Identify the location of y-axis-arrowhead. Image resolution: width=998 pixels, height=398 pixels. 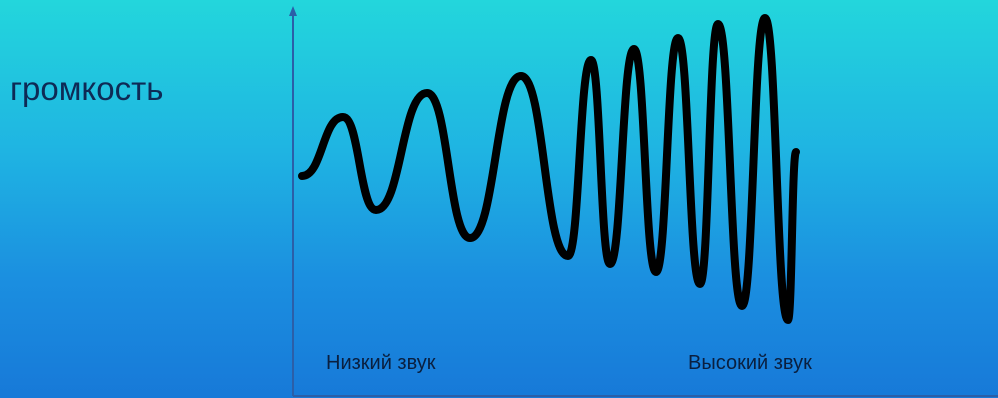
(293, 11).